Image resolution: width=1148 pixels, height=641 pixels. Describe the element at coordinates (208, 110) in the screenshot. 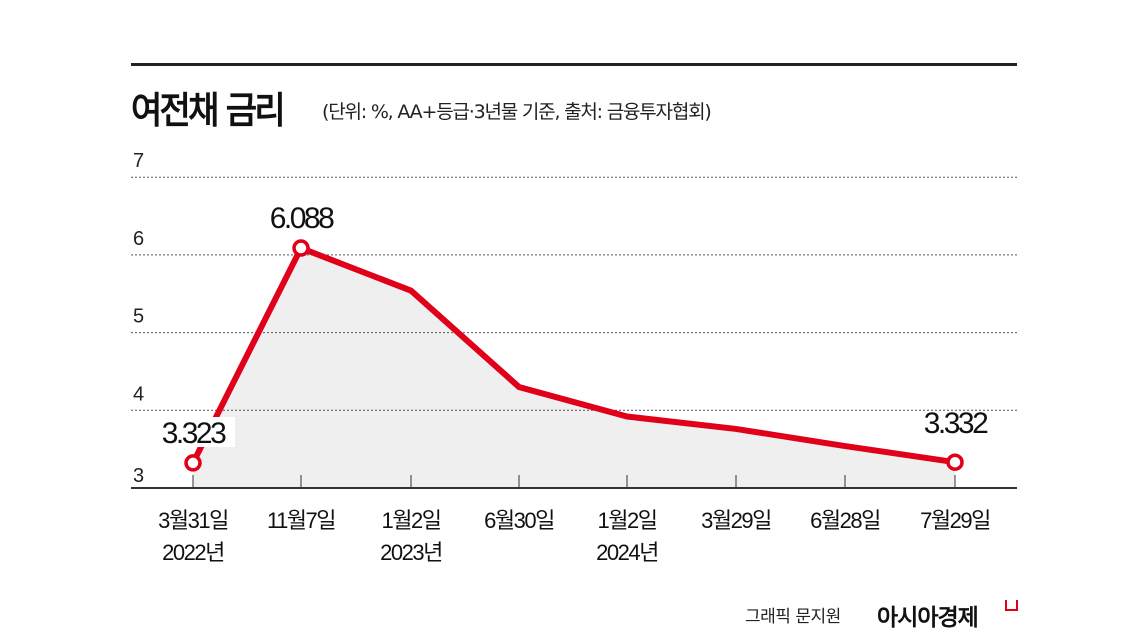

I see `chart-title: 여전채 금리` at that location.